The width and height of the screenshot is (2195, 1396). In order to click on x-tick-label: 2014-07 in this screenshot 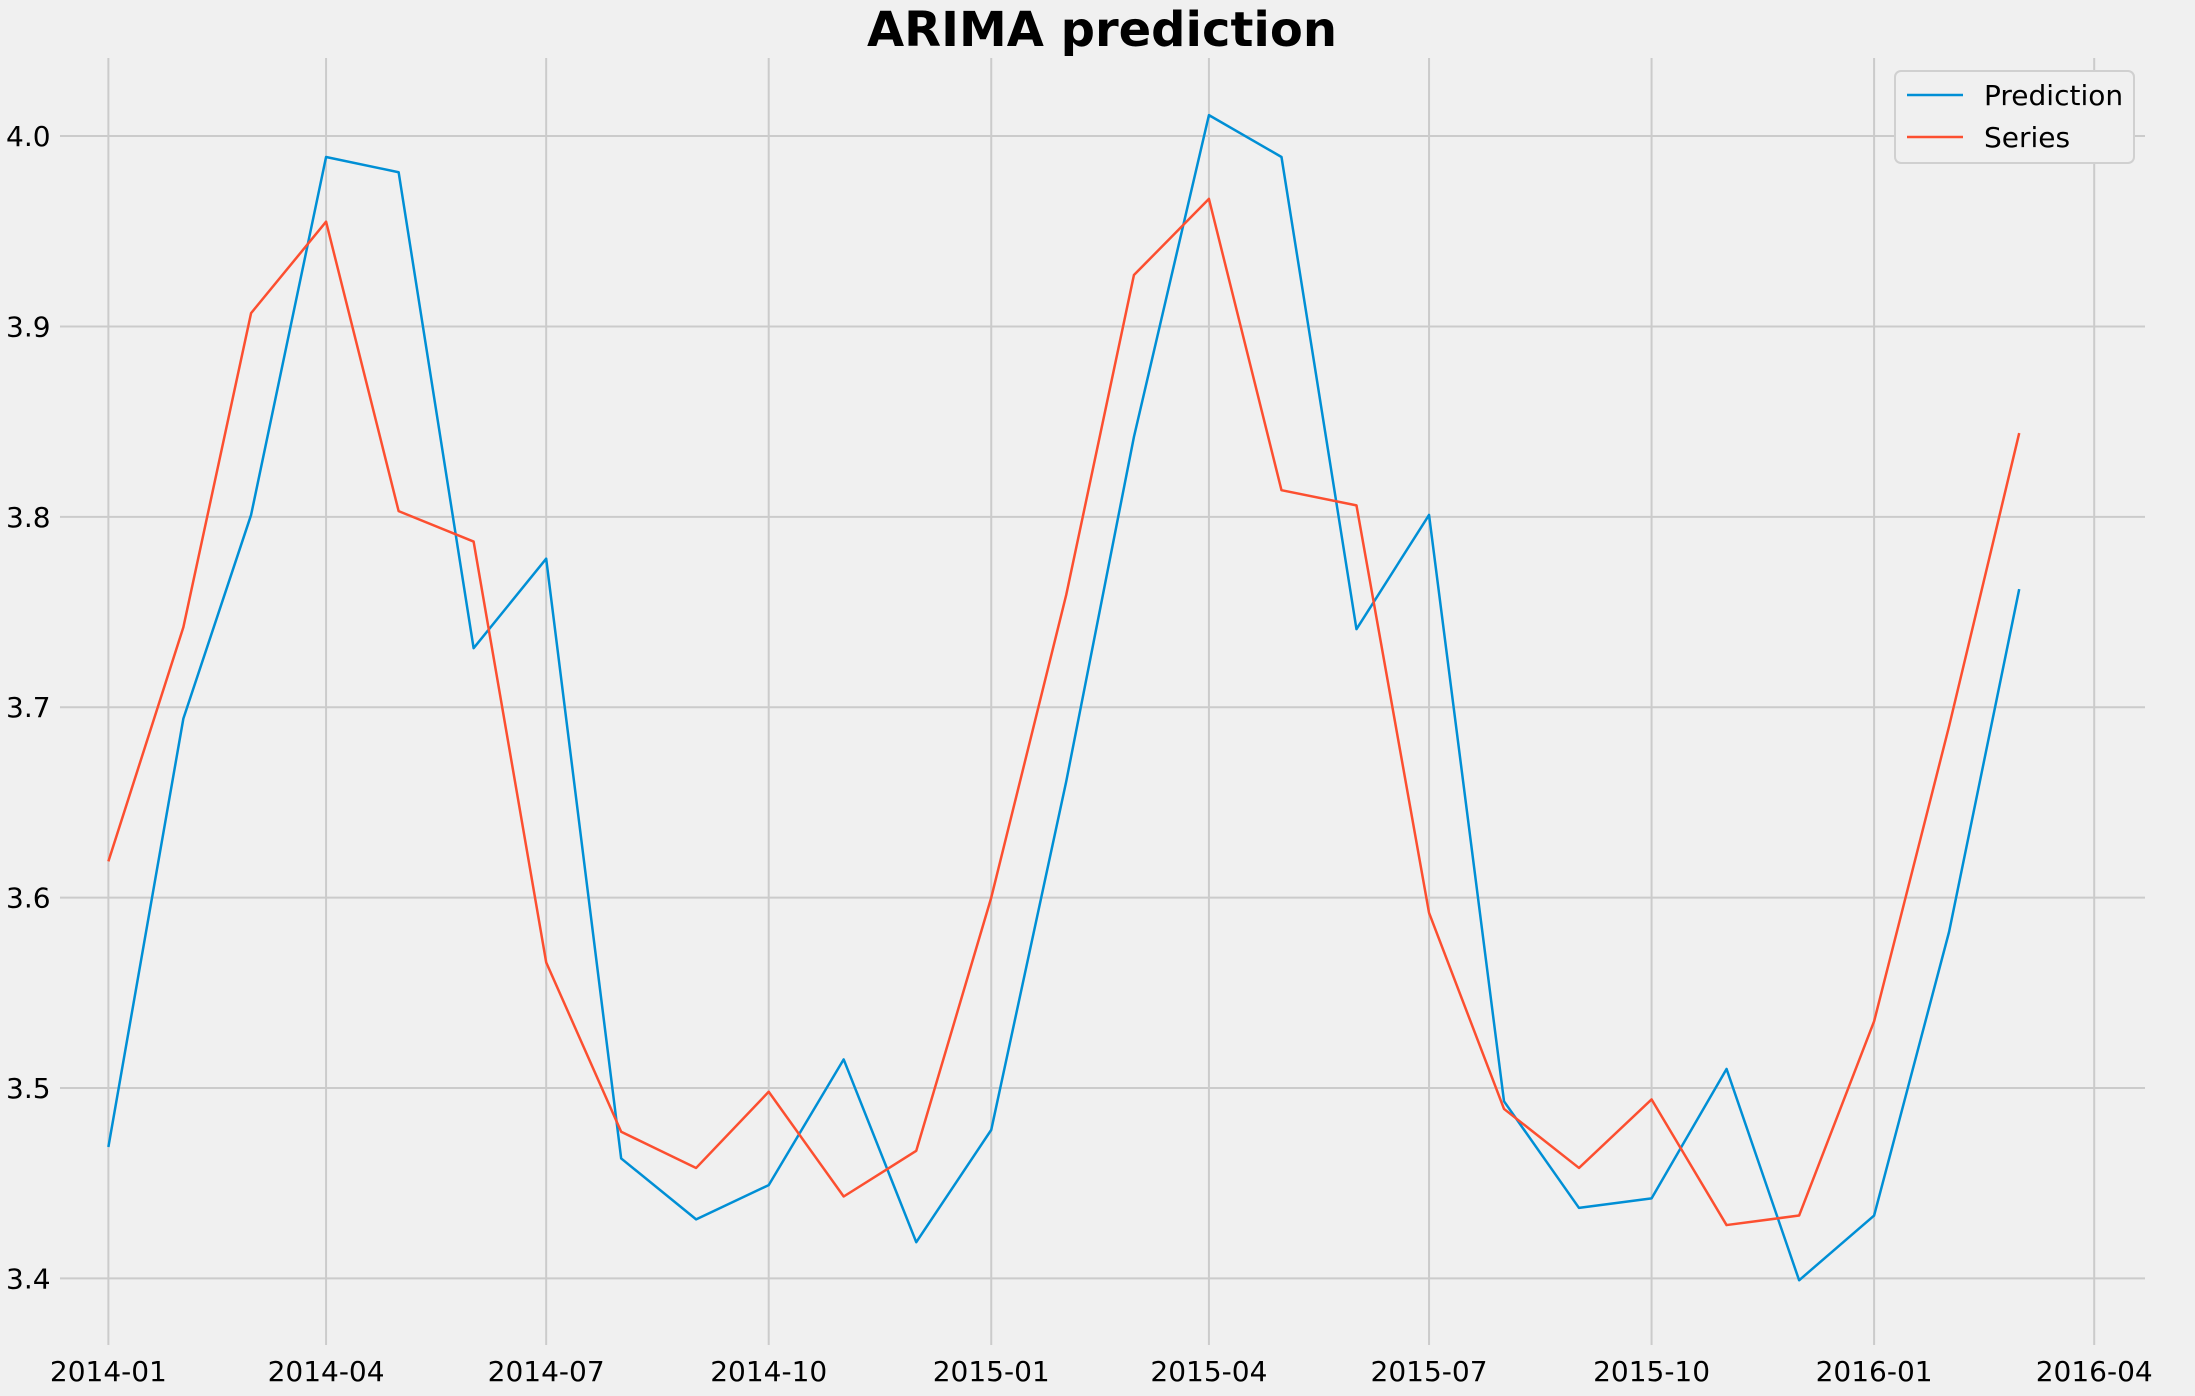, I will do `click(546, 1371)`.